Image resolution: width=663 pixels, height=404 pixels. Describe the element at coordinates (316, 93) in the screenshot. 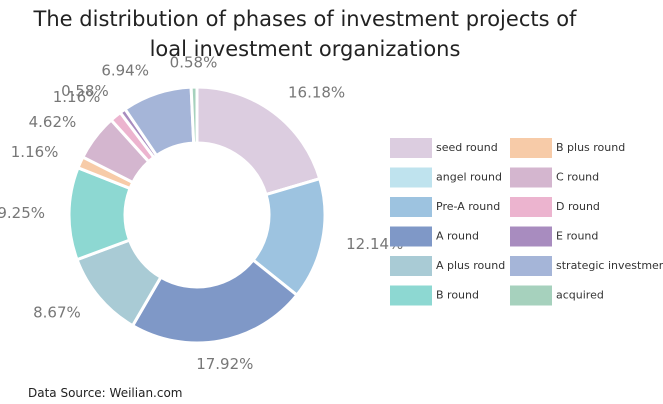

I see `value-label: 16.18%` at that location.